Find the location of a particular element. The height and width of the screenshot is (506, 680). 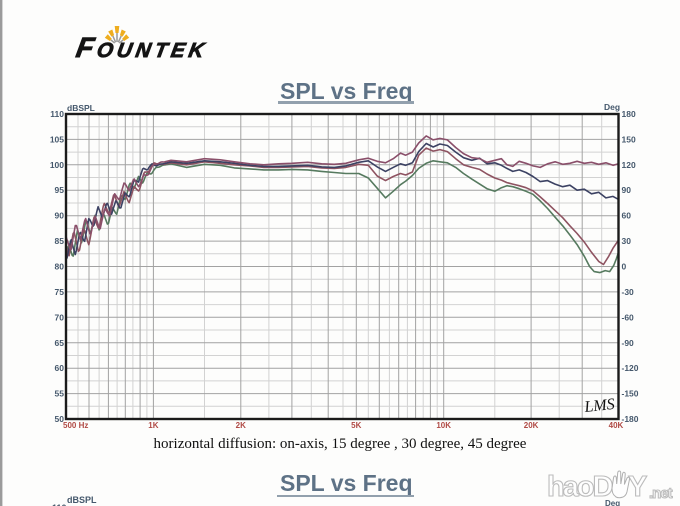

svg-text: 75 is located at coordinates (60, 292).